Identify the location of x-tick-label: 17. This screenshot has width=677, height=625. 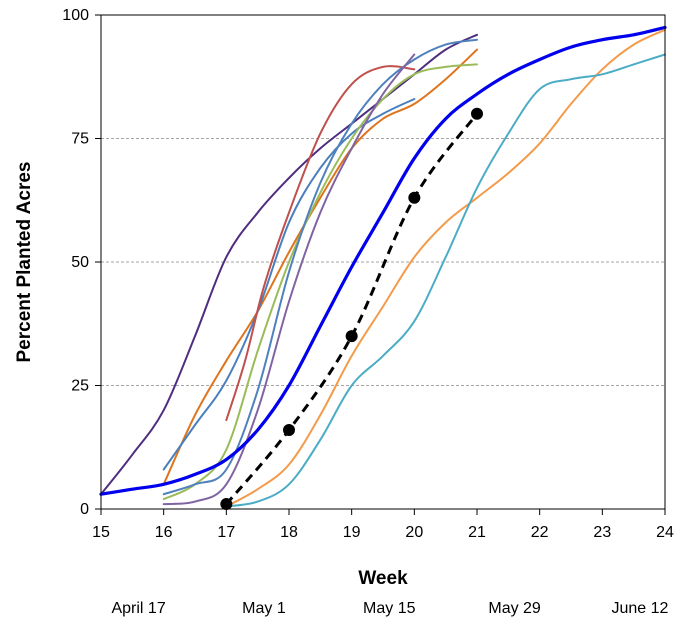
(226, 532).